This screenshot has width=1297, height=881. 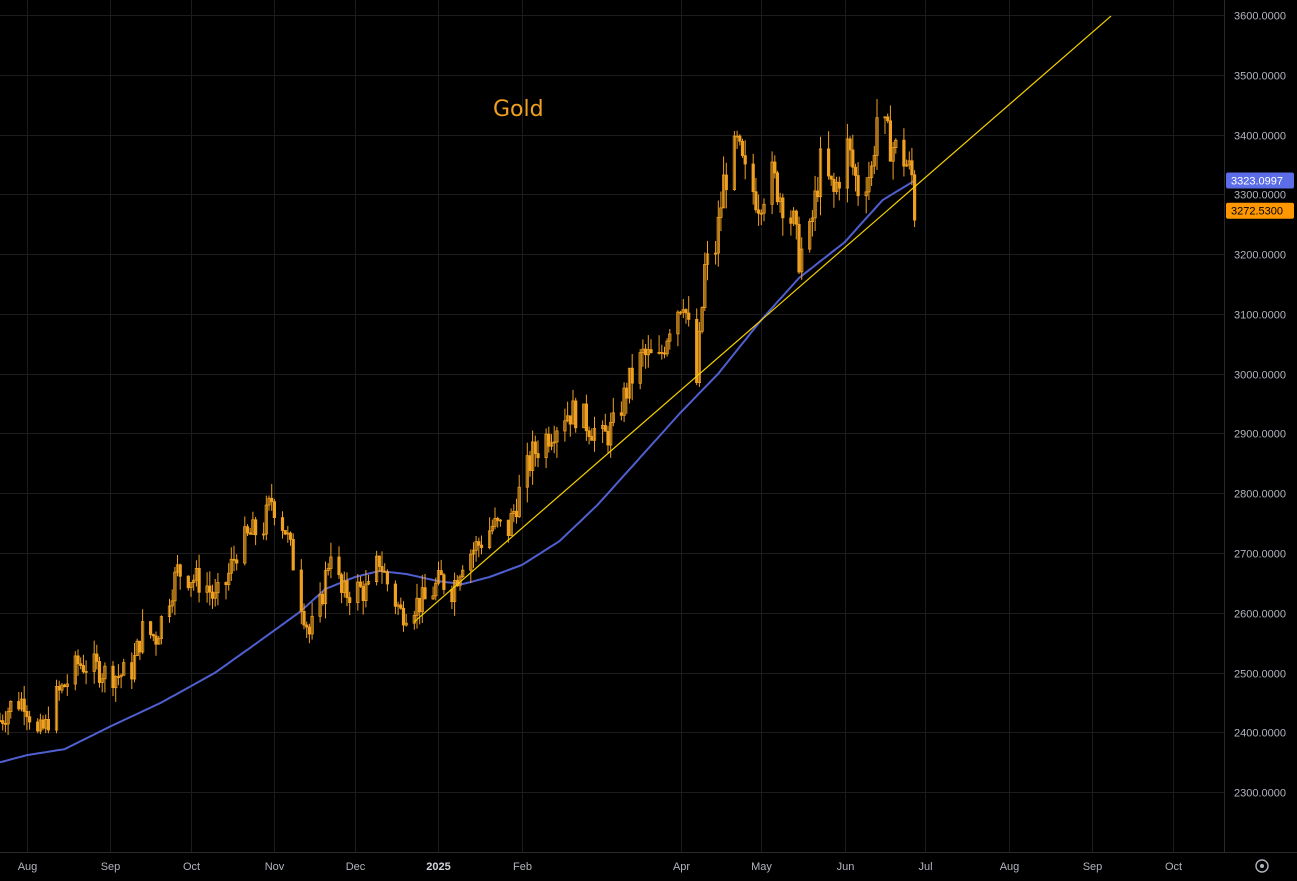 What do you see at coordinates (1260, 196) in the screenshot?
I see `y-tick-label: 3300.0000` at bounding box center [1260, 196].